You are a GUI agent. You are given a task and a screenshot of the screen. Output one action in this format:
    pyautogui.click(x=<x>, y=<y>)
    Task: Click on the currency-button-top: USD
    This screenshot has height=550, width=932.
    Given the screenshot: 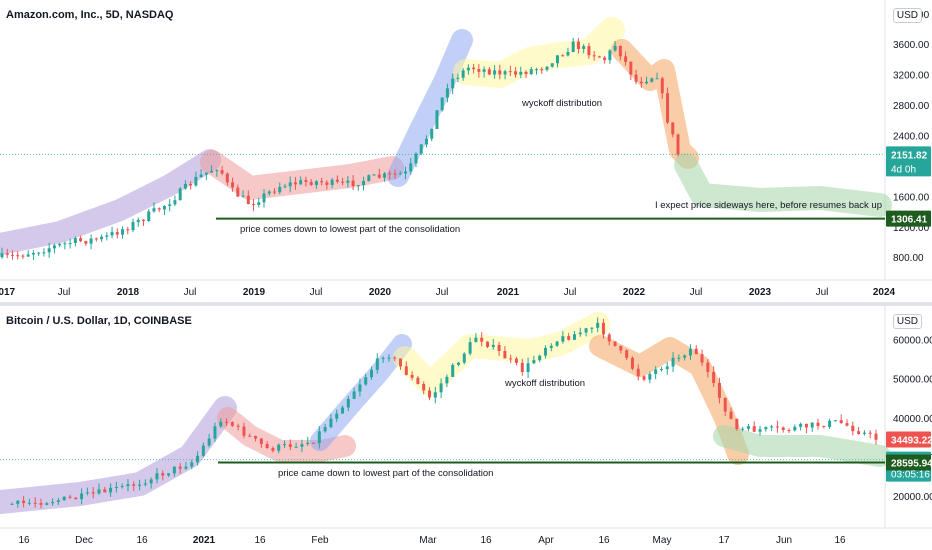 What is the action you would take?
    pyautogui.click(x=907, y=15)
    